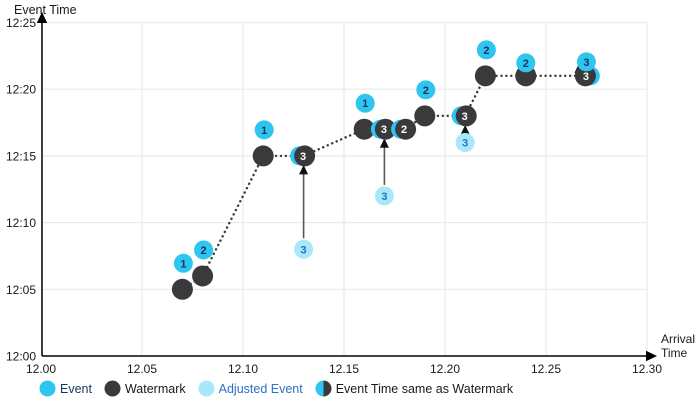  I want to click on tick-label: 12.15, so click(344, 369).